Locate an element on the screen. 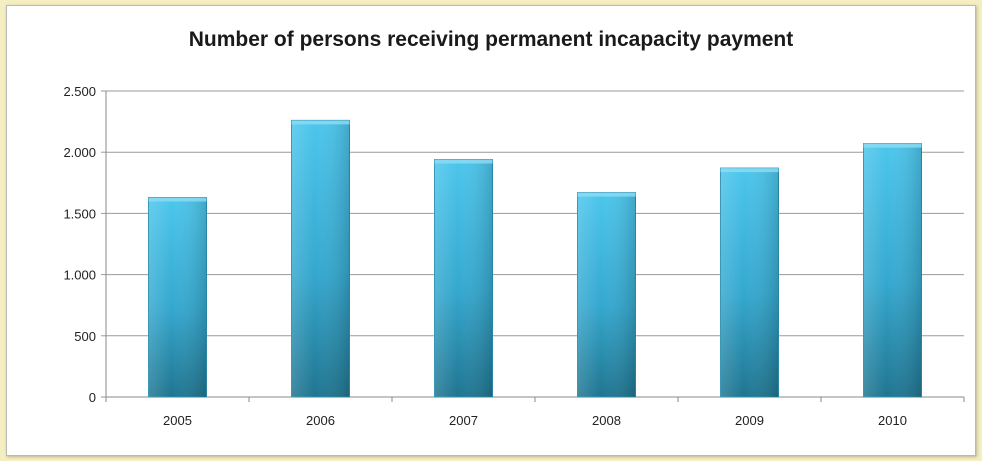 The height and width of the screenshot is (461, 982). bar-cap-2010 is located at coordinates (892, 145).